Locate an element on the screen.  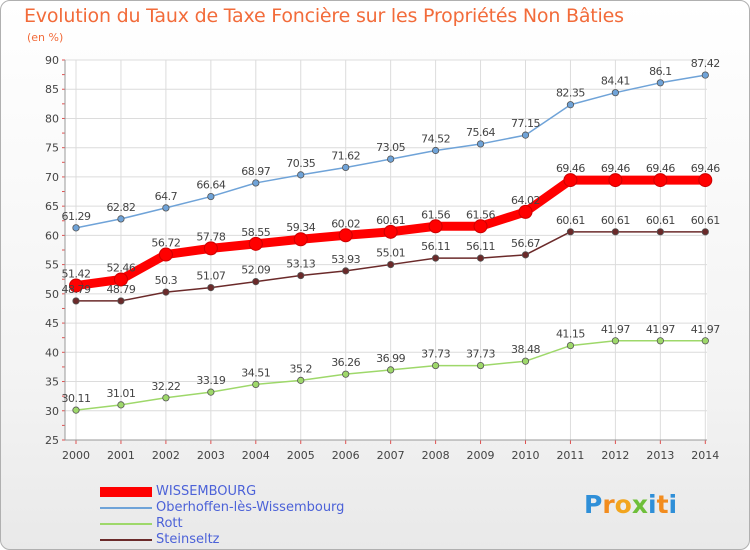
data-label: 61.56 is located at coordinates (435, 214).